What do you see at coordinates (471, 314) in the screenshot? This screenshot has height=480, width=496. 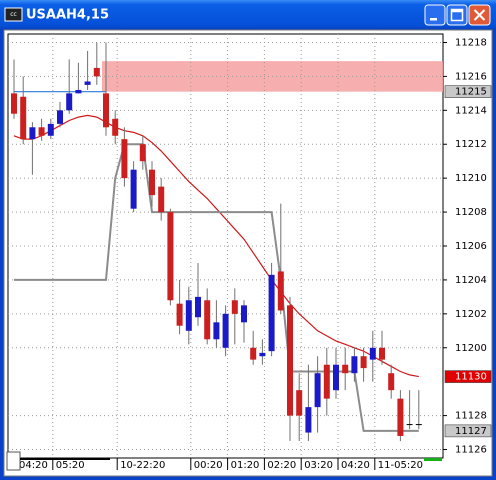 I see `y-tick-label: 11202` at bounding box center [471, 314].